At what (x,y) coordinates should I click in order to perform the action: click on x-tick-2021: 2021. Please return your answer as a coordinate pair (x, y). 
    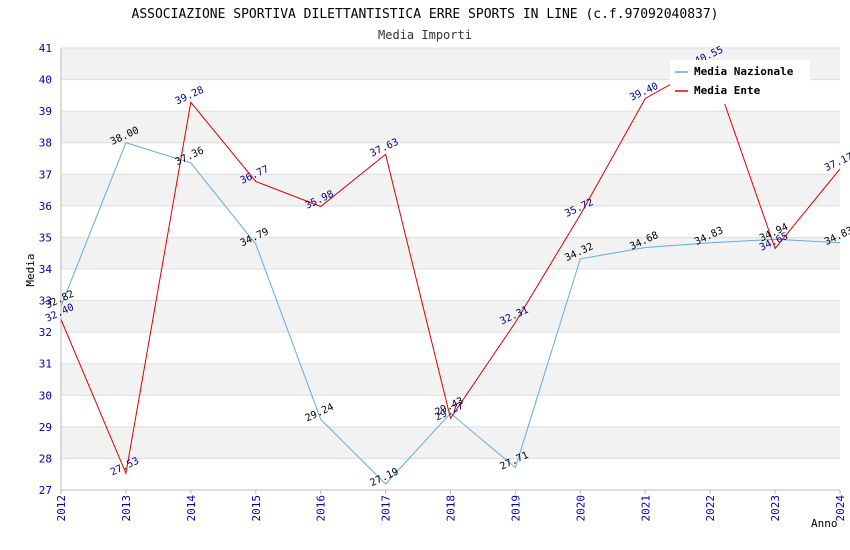
    Looking at the image, I should click on (645, 508).